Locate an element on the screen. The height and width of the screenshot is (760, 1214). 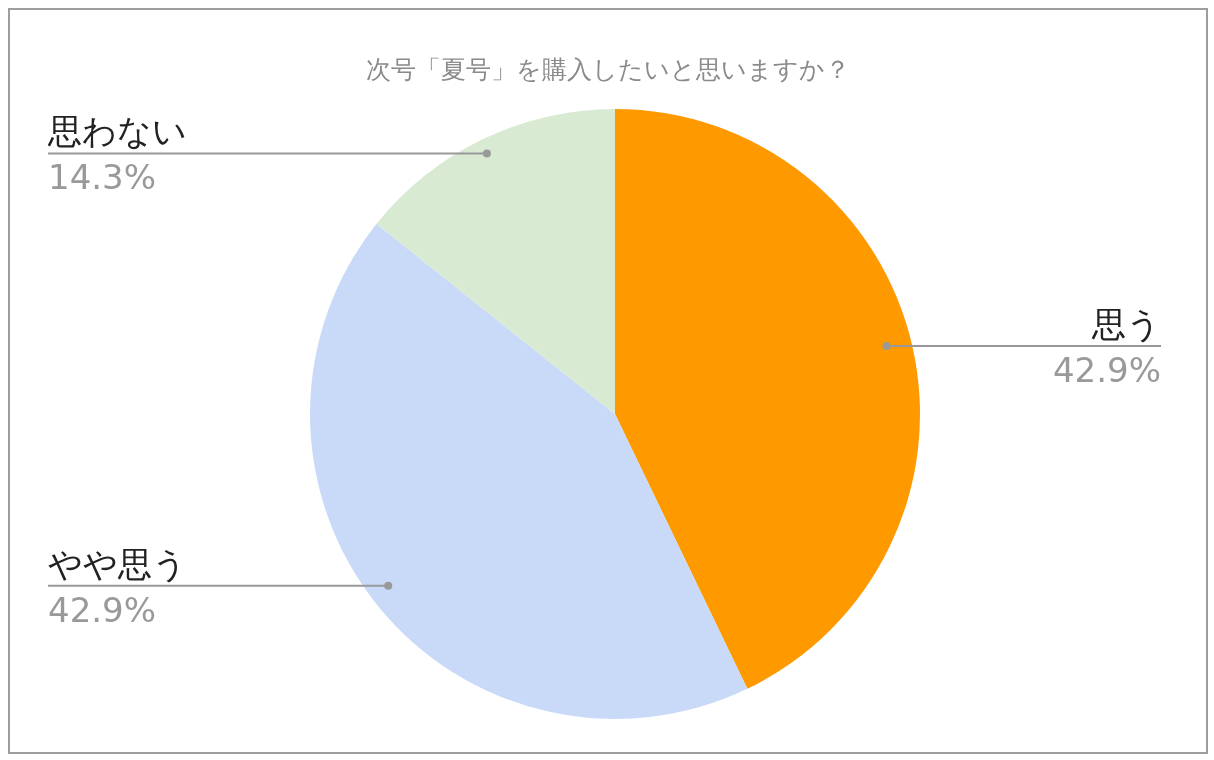
chart-title: 次号「夏号」を購入したいと思いますか？ is located at coordinates (608, 69).